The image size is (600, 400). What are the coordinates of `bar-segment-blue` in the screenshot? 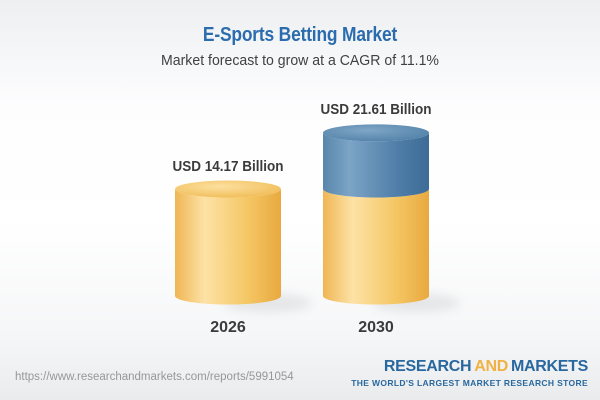 It's located at (376, 165).